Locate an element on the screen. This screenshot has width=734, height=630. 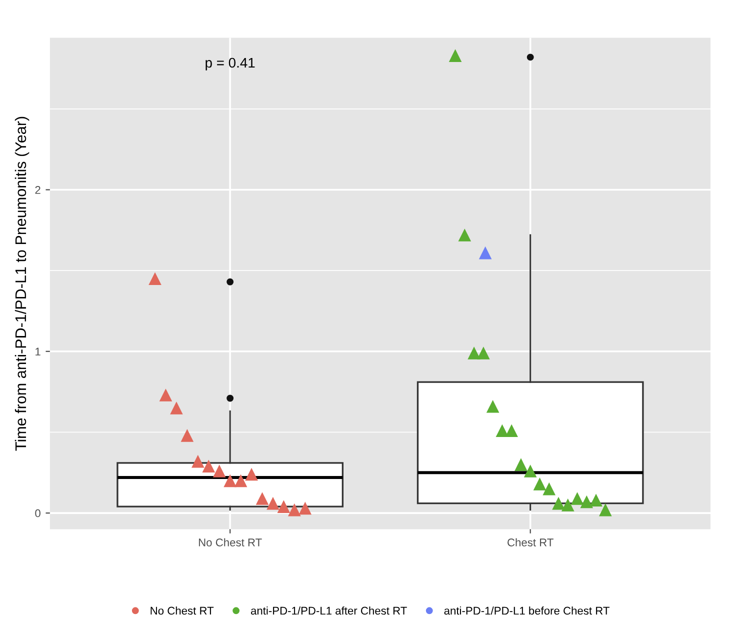
legend-label: No Chest RT is located at coordinates (182, 610).